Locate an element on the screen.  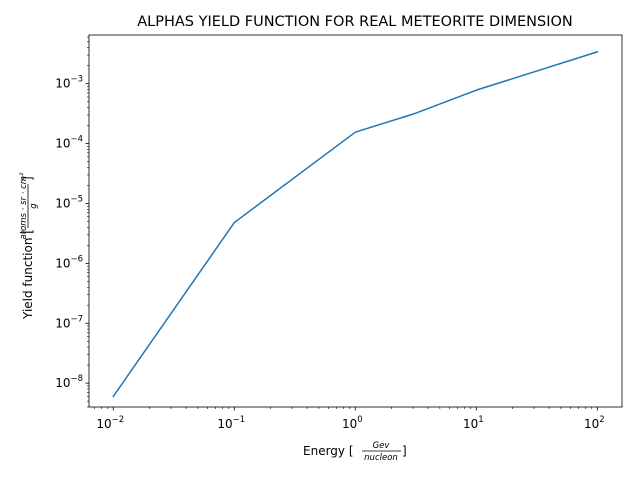
y-tick-label: 10⁻⁶ is located at coordinates (69, 262).